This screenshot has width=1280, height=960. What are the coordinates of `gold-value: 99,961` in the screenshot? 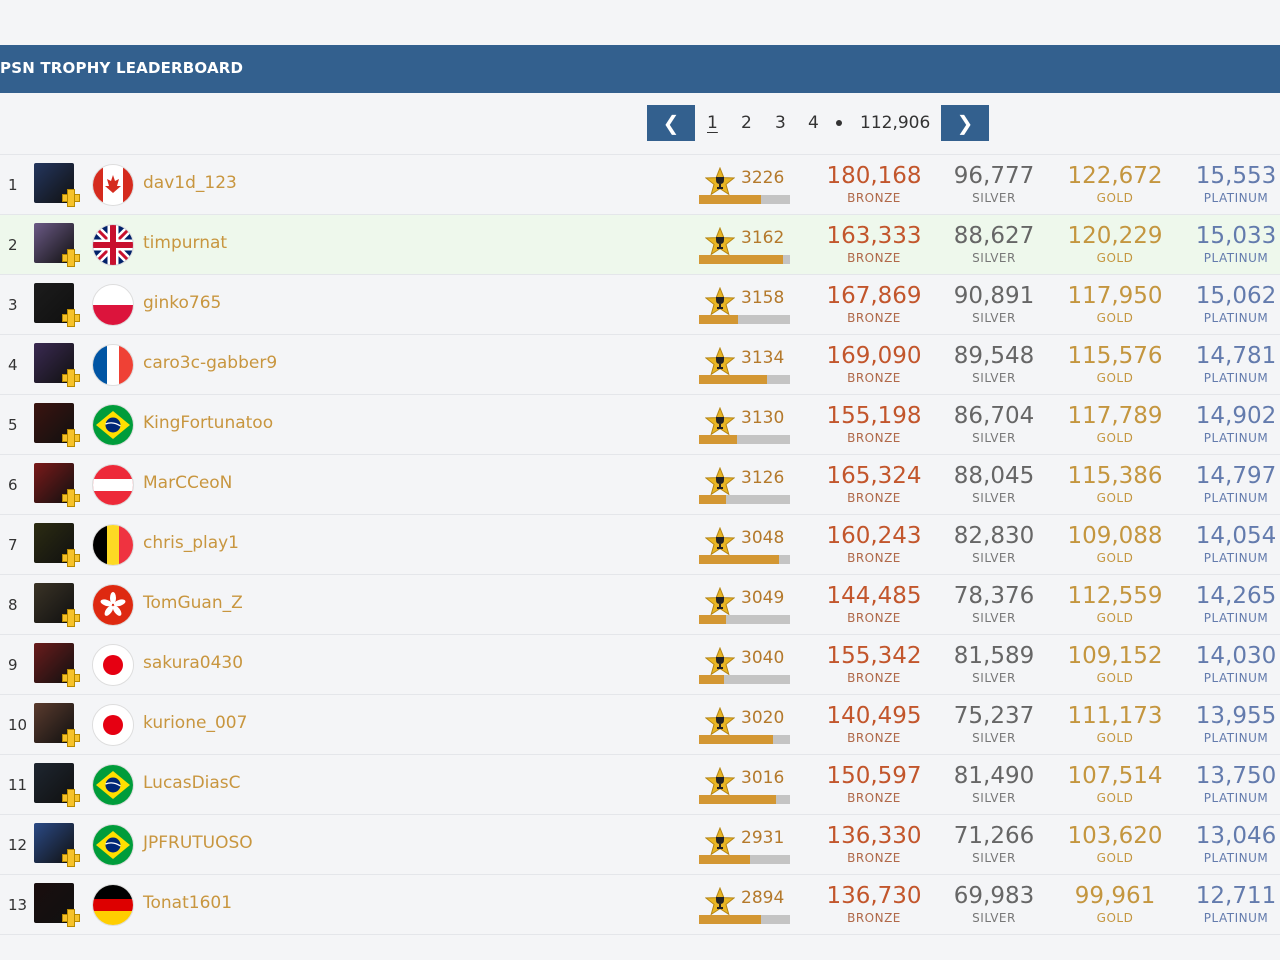 It's located at (1115, 896).